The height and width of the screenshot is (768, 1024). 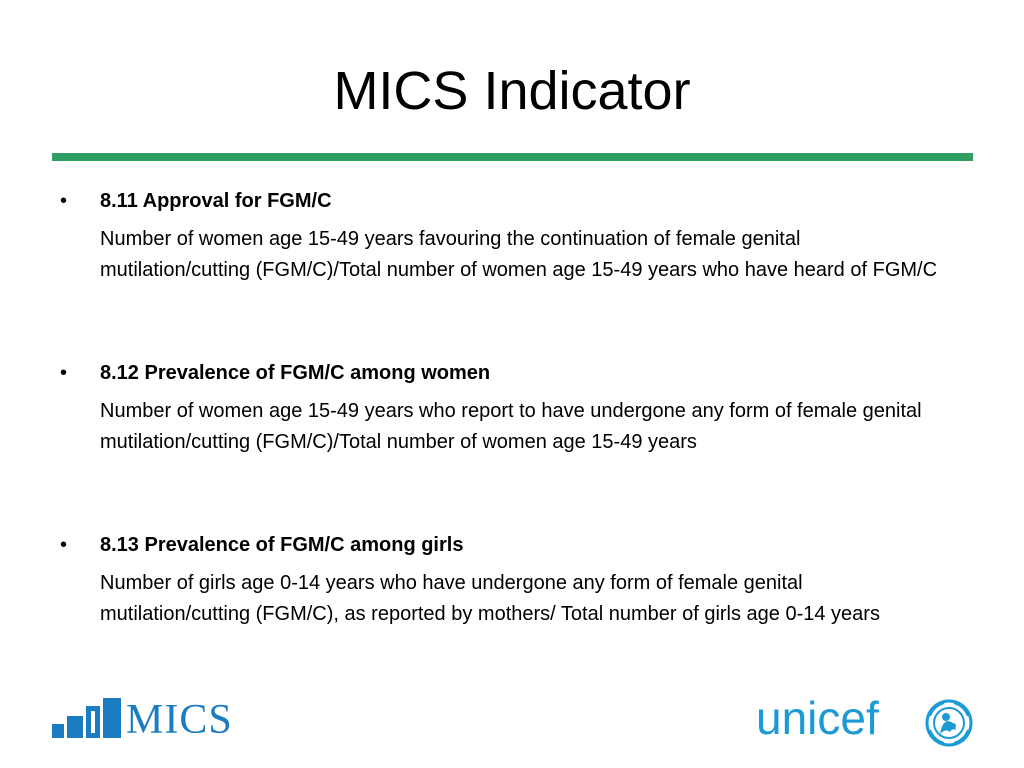 What do you see at coordinates (295, 373) in the screenshot?
I see `indicator-heading: 8.12 Prevalence of FGM/C among women` at bounding box center [295, 373].